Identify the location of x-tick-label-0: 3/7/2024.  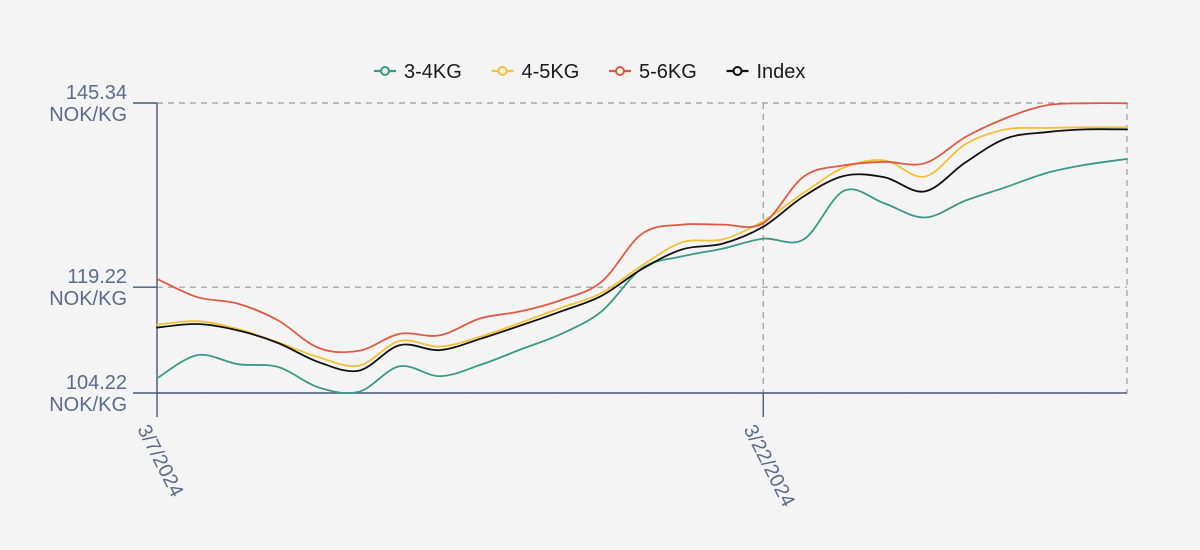
(160, 460).